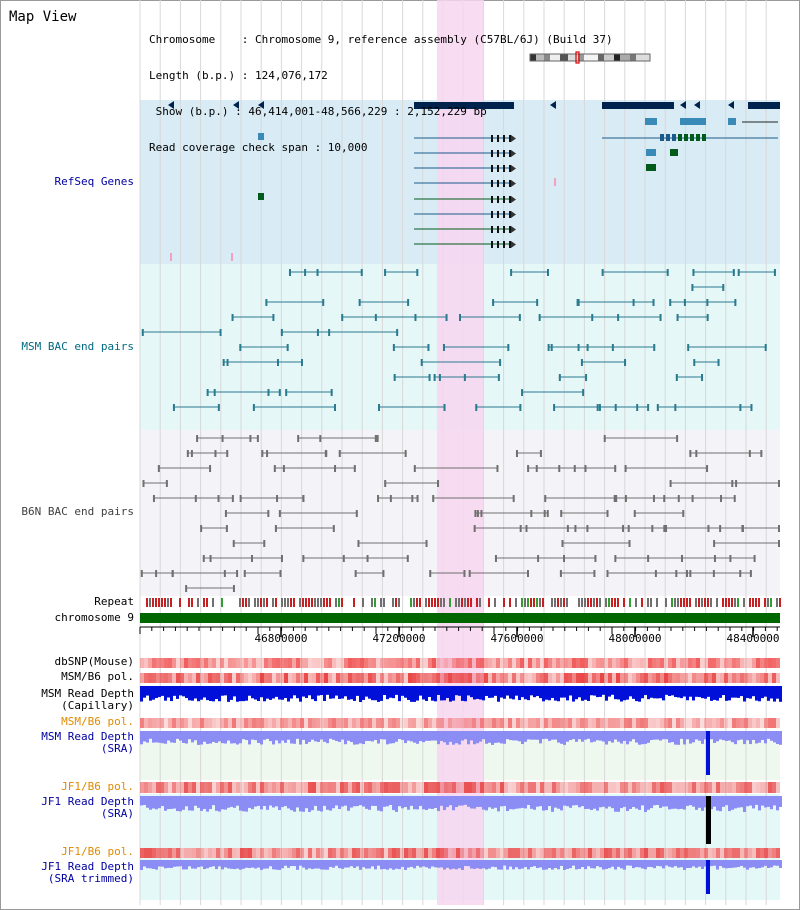  Describe the element at coordinates (258, 147) in the screenshot. I see `info-coverage-span: Read coverage check span : 10,000` at that location.